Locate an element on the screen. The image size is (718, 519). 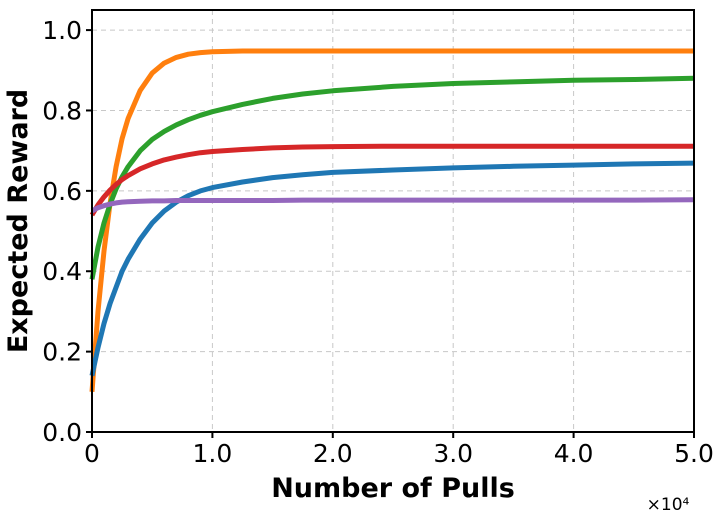
y-tick-label: 0.8 is located at coordinates (62, 110).